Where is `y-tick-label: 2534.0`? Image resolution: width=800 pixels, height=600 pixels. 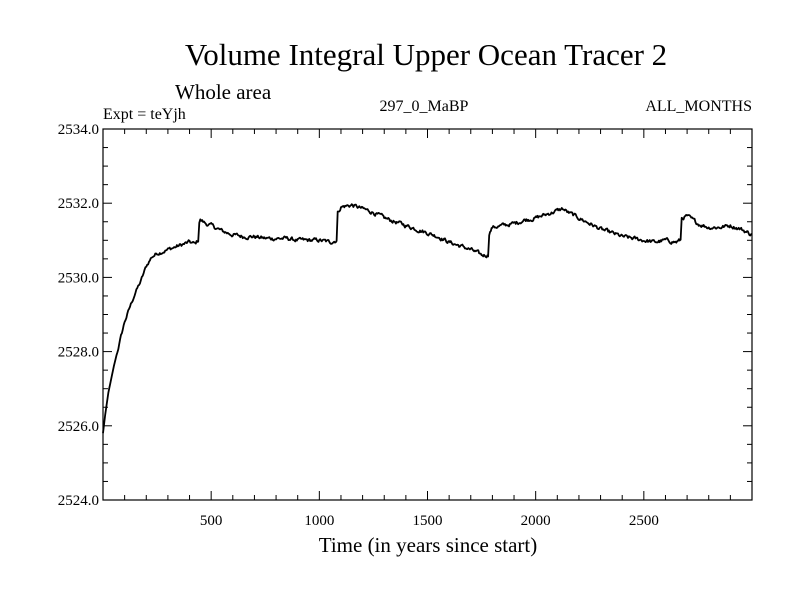 y-tick-label: 2534.0 is located at coordinates (78, 130).